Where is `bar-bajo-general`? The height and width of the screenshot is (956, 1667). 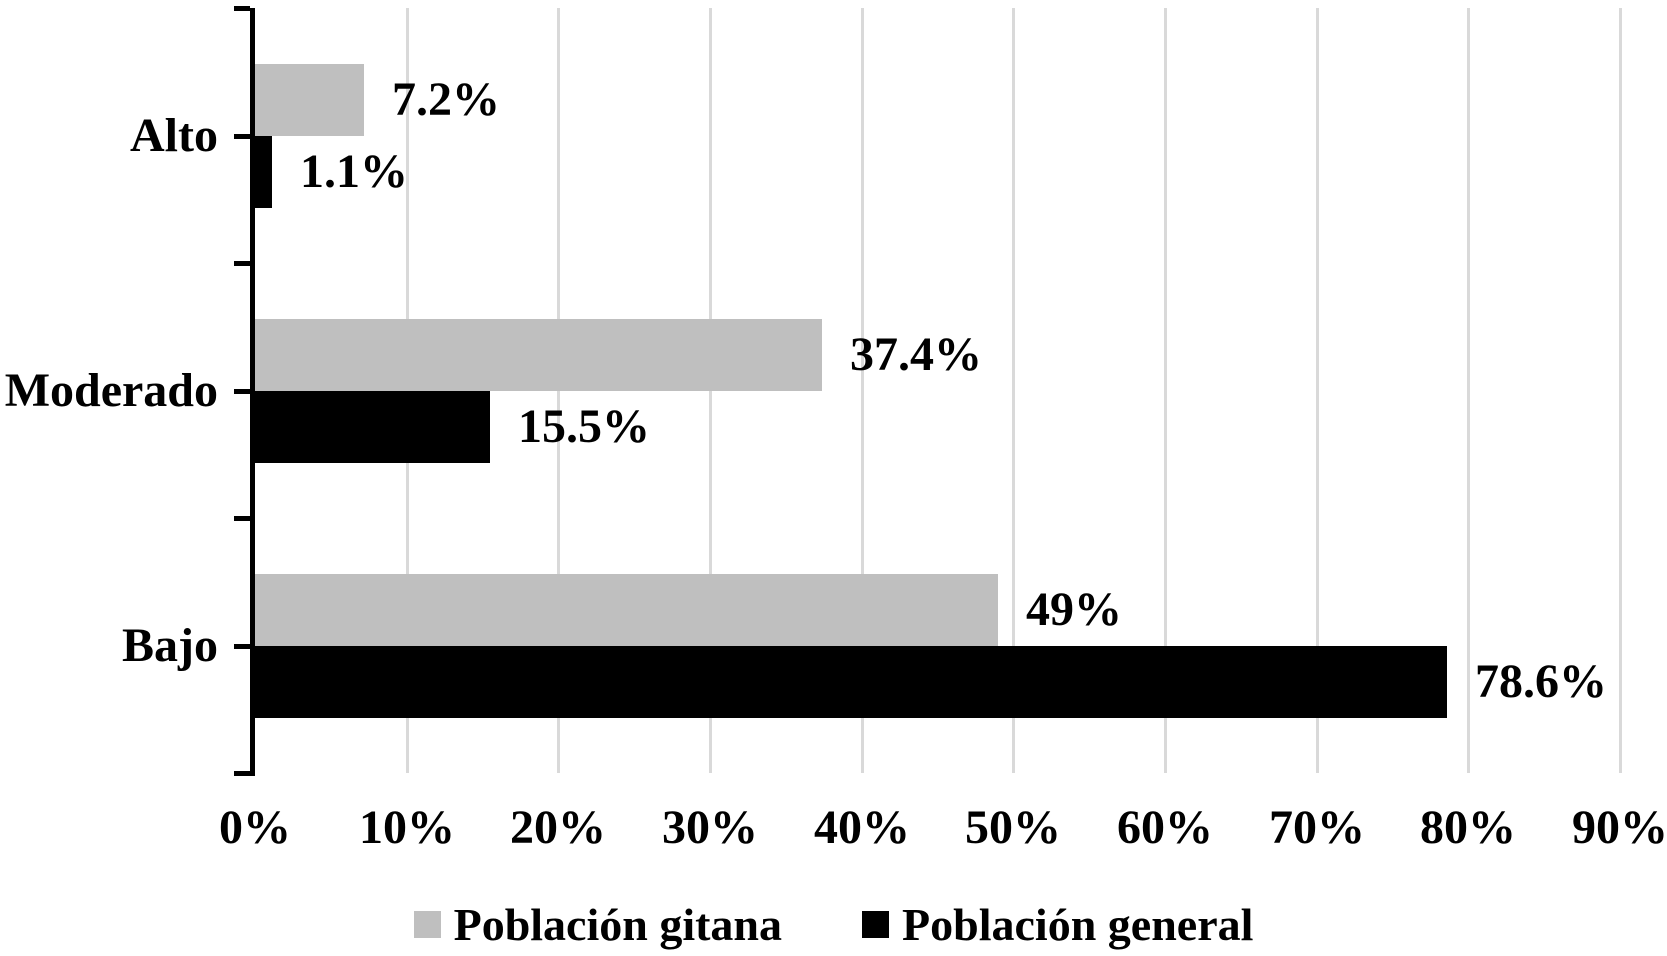 bar-bajo-general is located at coordinates (851, 682).